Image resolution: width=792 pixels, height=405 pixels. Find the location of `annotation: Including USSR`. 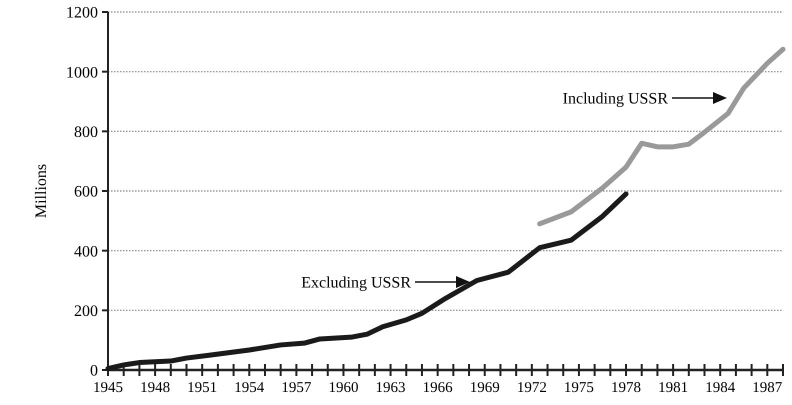

annotation: Including USSR is located at coordinates (615, 99).